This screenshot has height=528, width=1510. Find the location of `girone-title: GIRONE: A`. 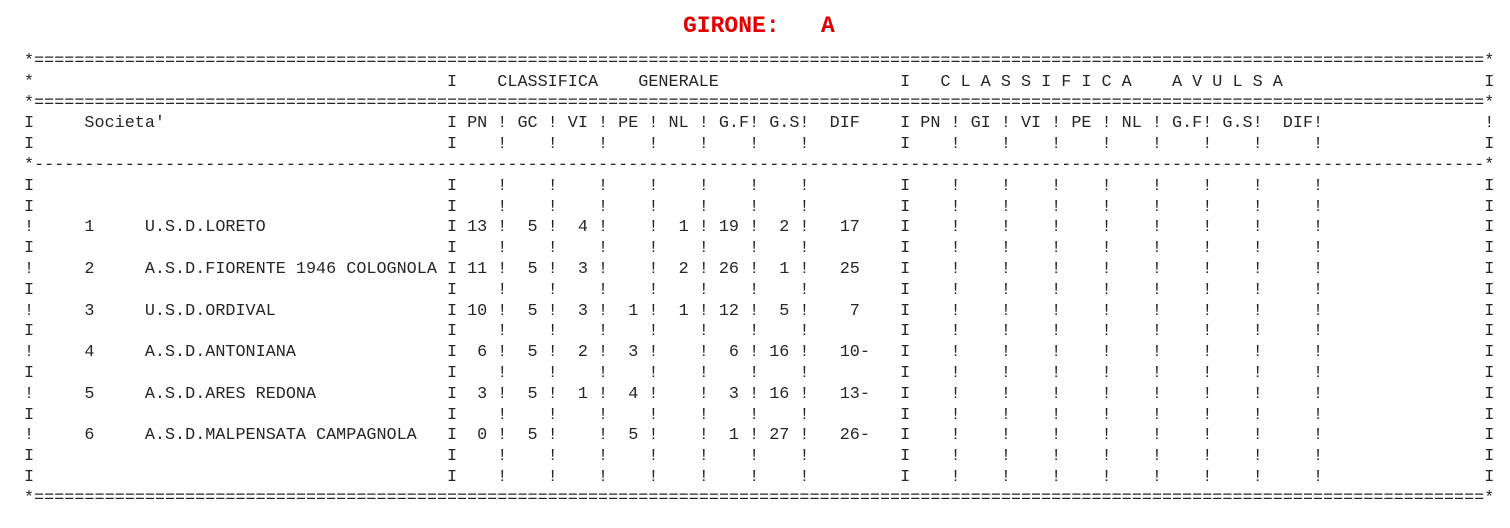

girone-title: GIRONE: A is located at coordinates (759, 26).